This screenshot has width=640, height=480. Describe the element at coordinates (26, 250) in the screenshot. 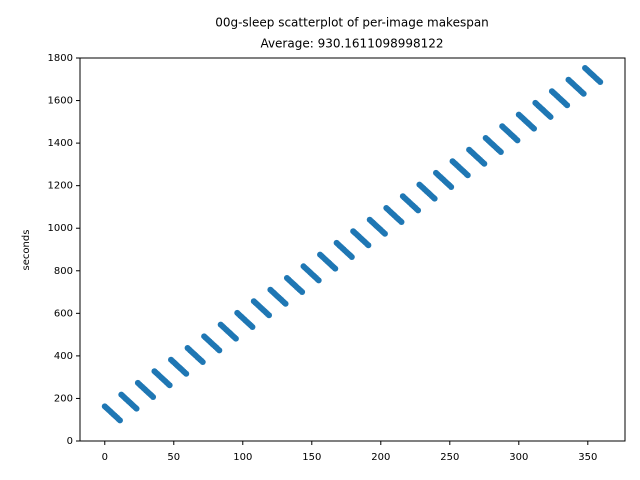

I see `y-axis-label: seconds` at that location.